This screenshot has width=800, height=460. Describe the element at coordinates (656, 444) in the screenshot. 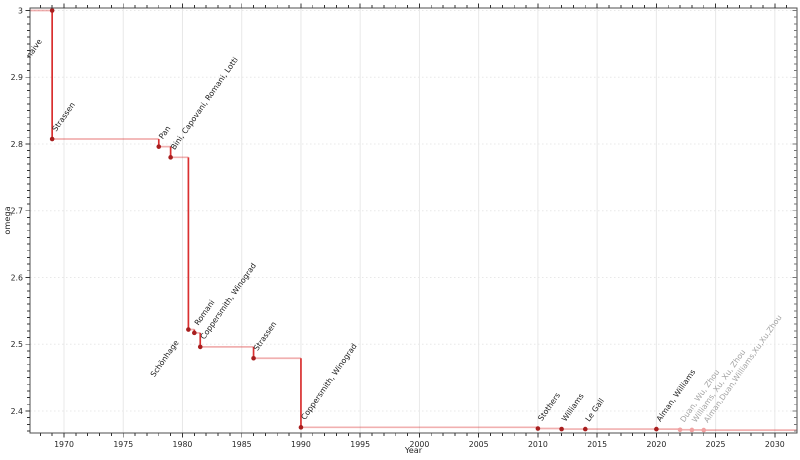

I see `x-tick-label: 2020` at that location.